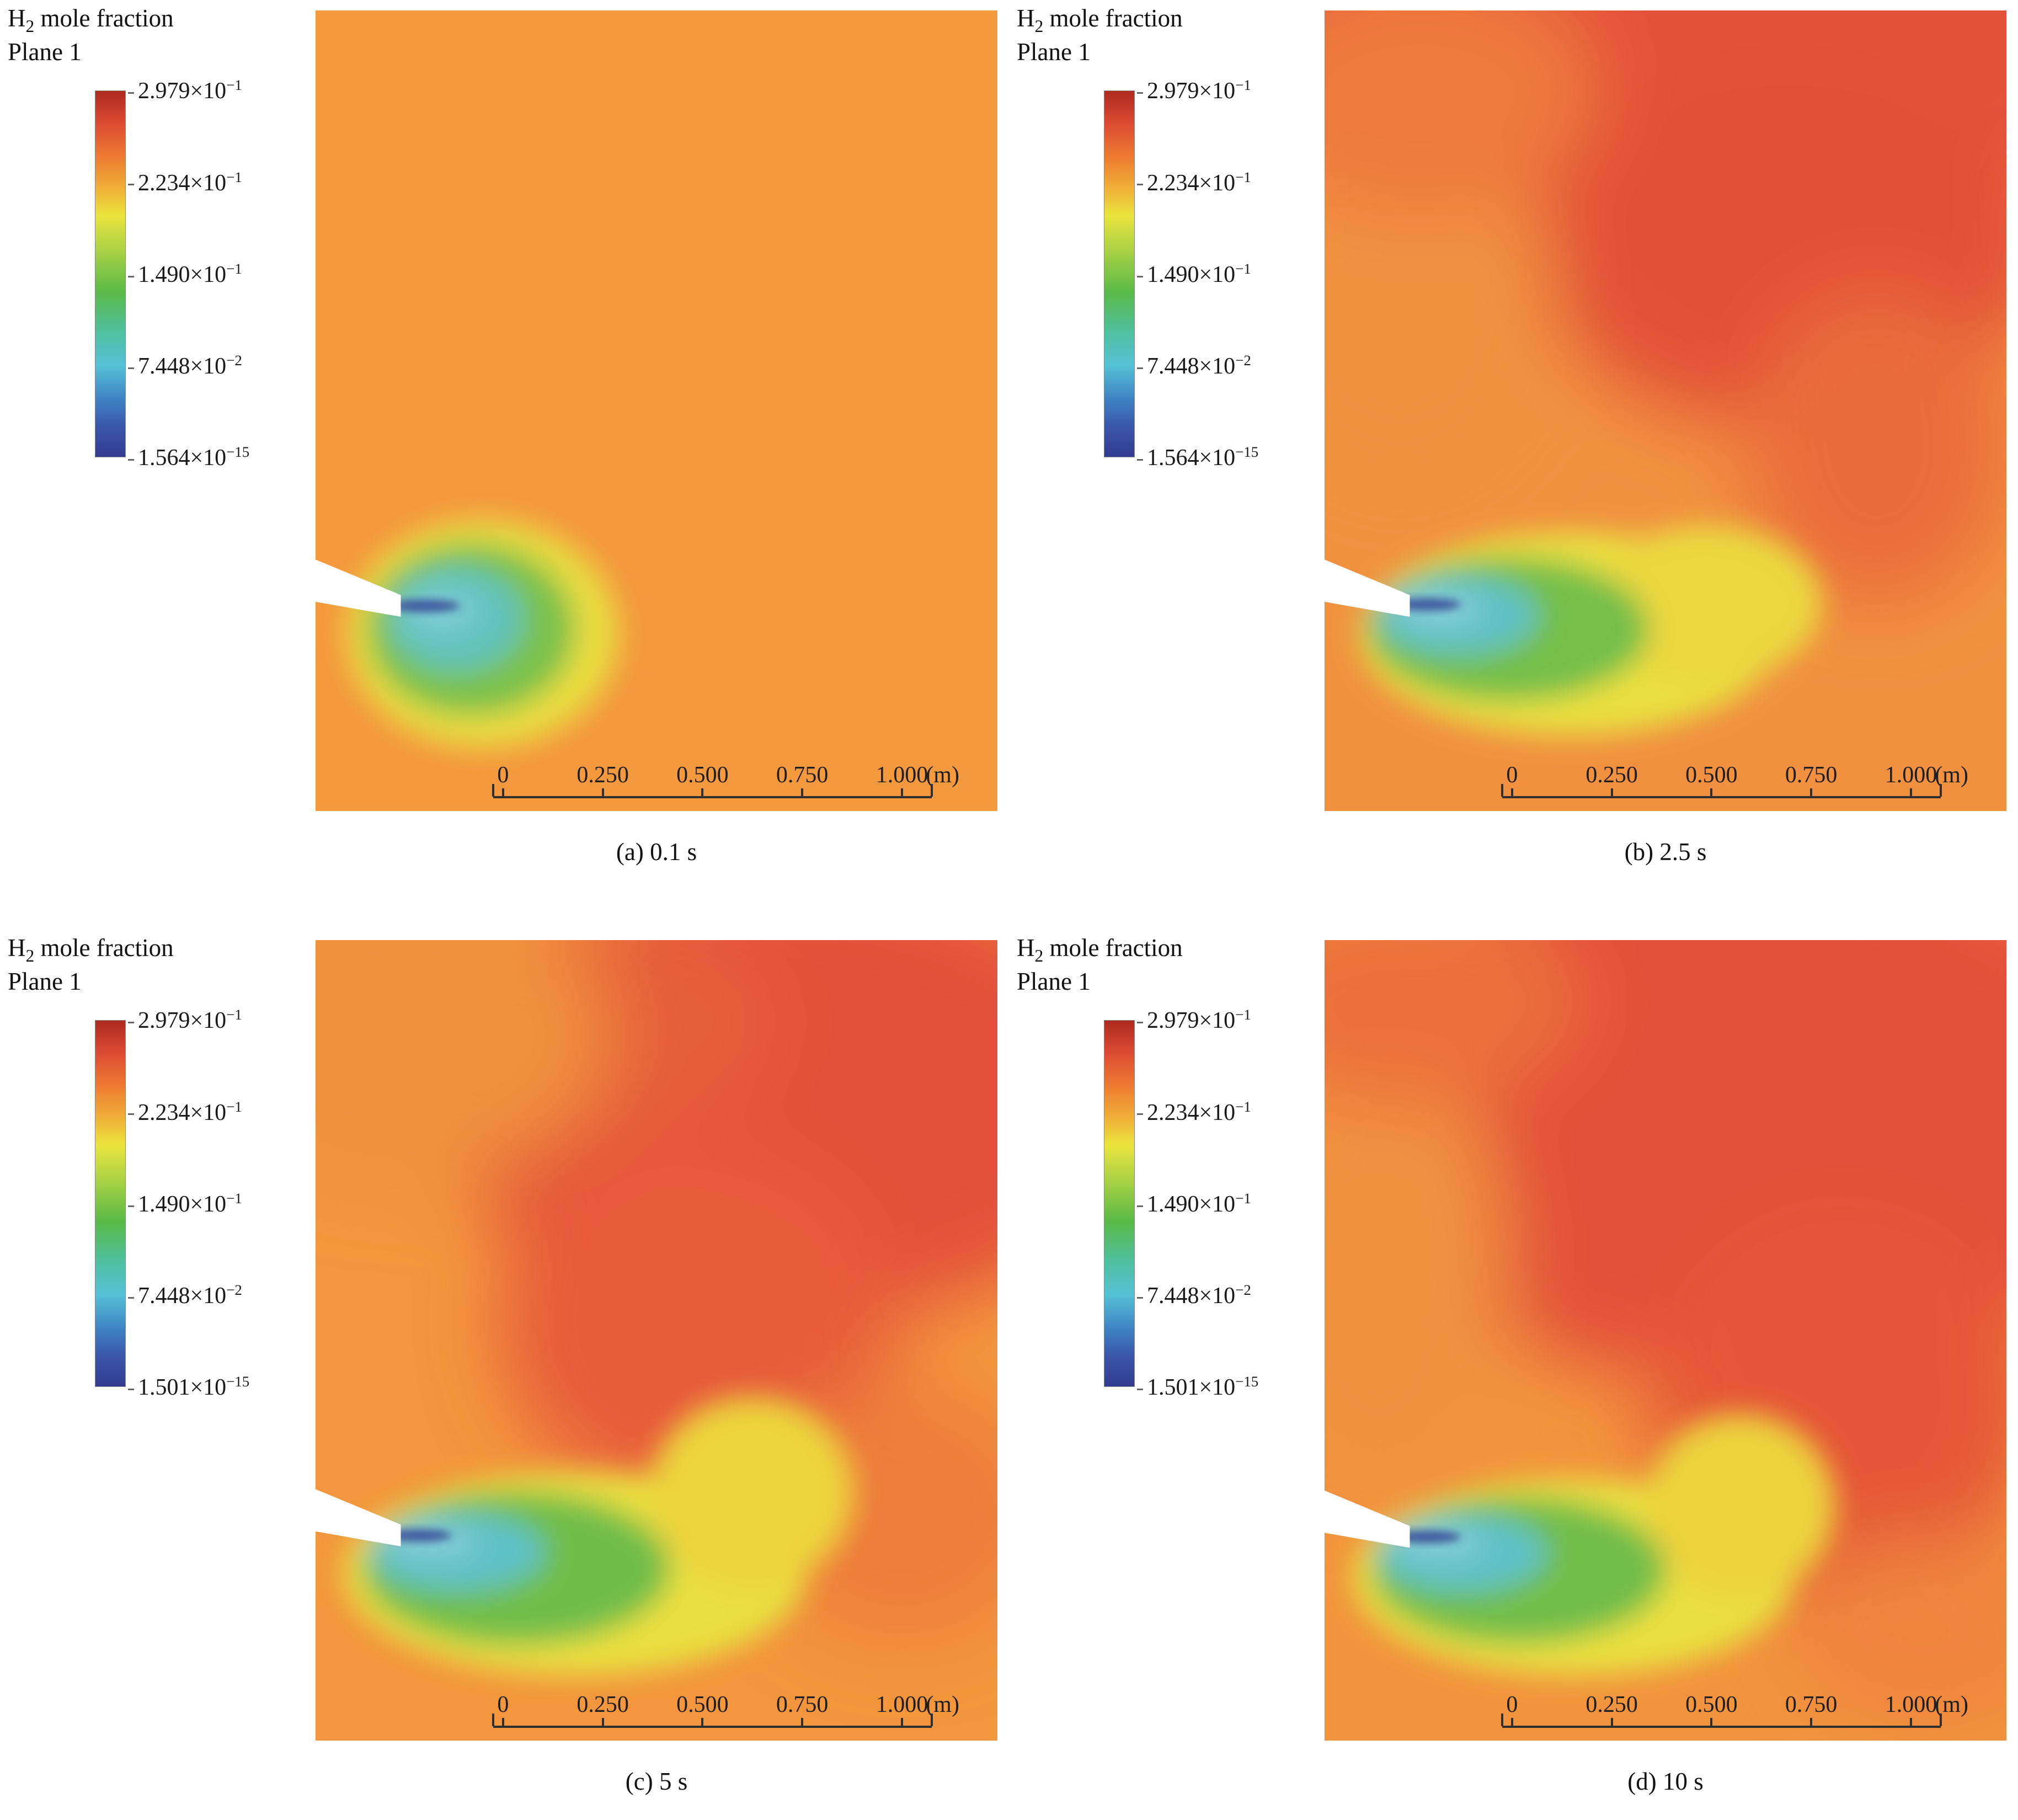 The width and height of the screenshot is (2018, 1820). I want to click on panel-caption: (d) 10 s, so click(1665, 1781).